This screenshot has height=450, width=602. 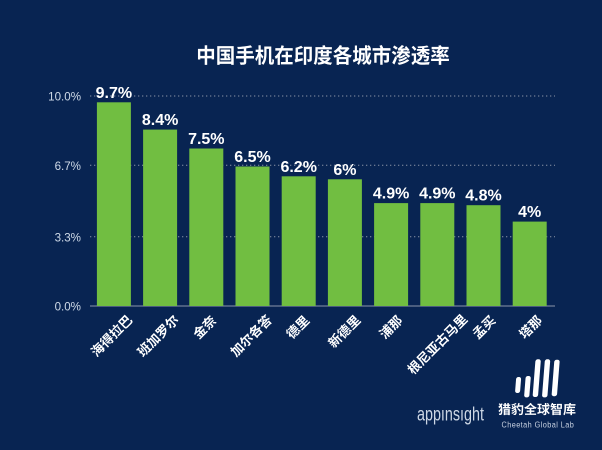 What do you see at coordinates (483, 196) in the screenshot?
I see `svg-text: 4.8%` at bounding box center [483, 196].